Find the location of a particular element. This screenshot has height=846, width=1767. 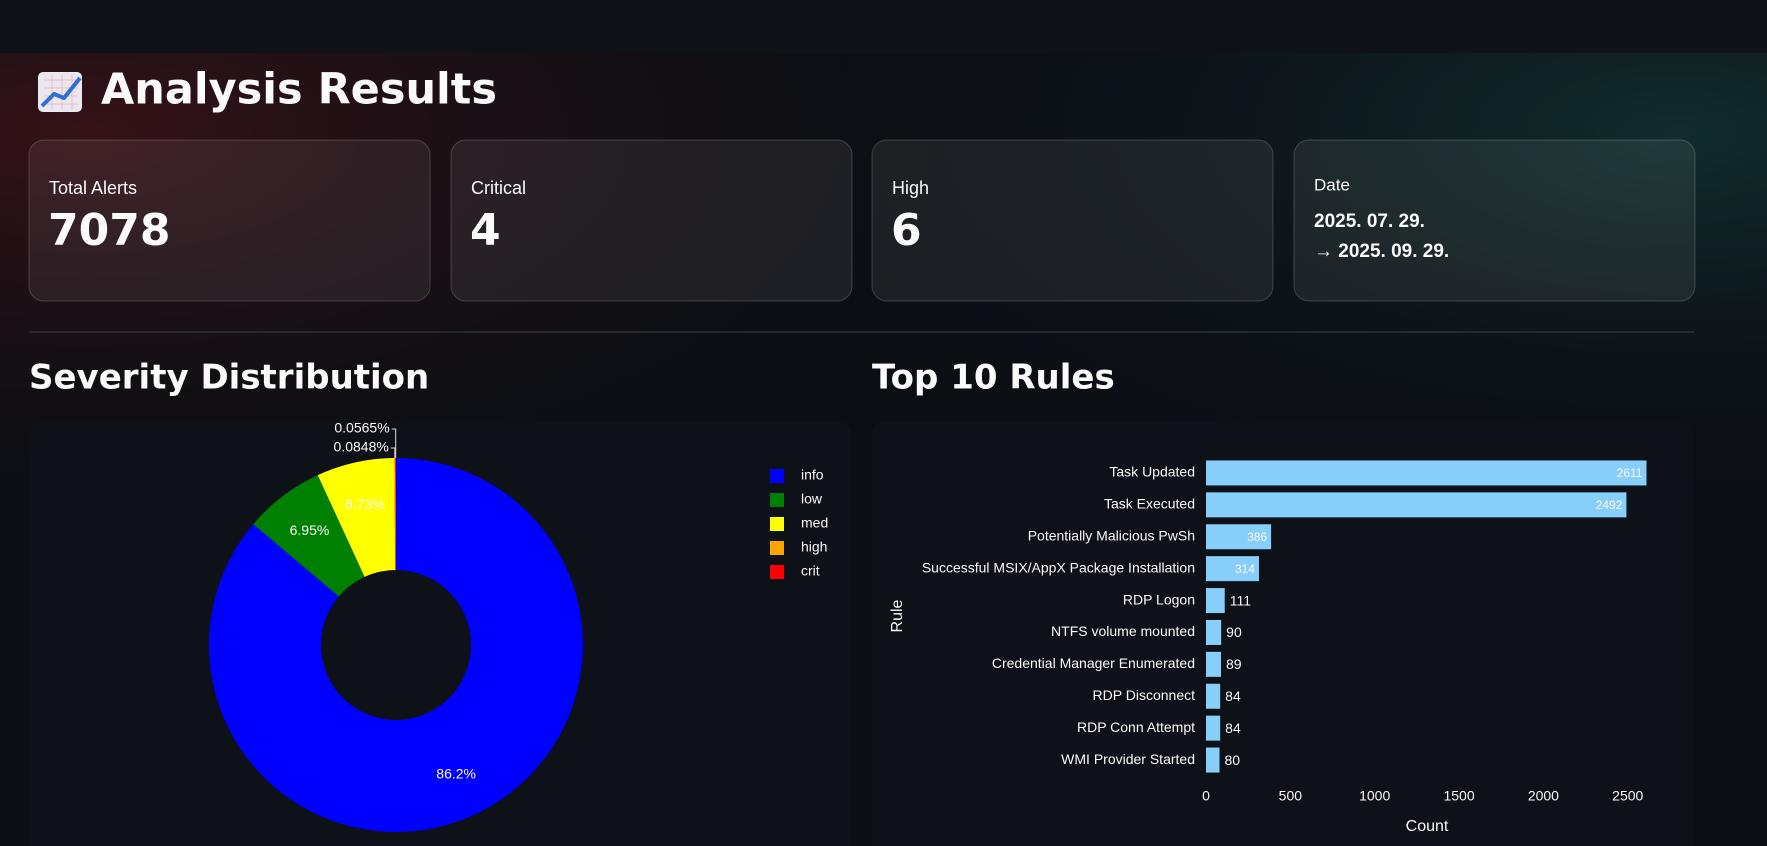

legend-label: info is located at coordinates (812, 475).